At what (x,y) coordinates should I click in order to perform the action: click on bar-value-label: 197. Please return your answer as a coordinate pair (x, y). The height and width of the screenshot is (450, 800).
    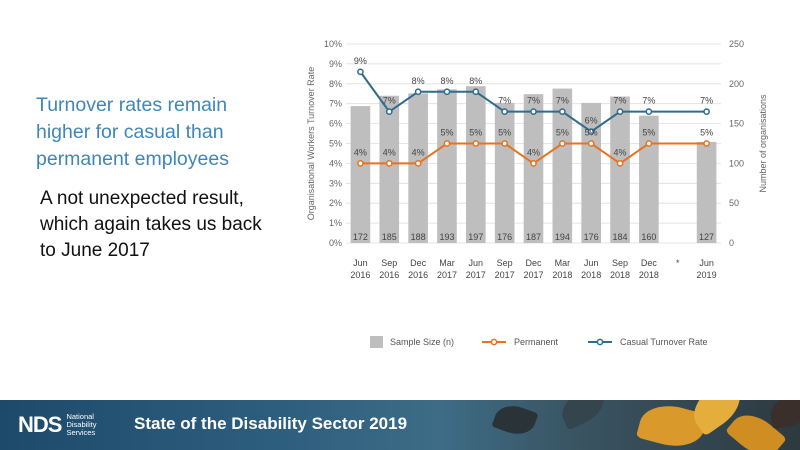
    Looking at the image, I should click on (475, 237).